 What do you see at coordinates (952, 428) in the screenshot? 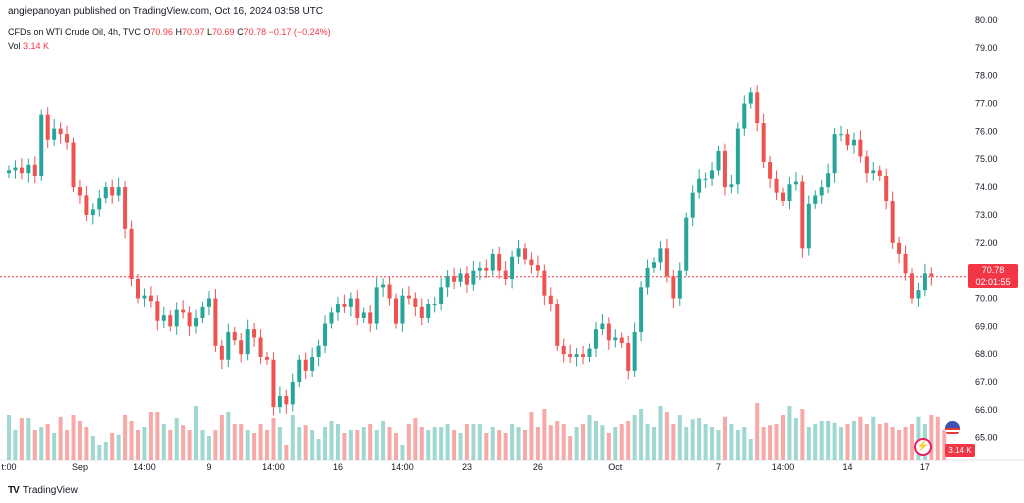
I see `us-flag-icon` at bounding box center [952, 428].